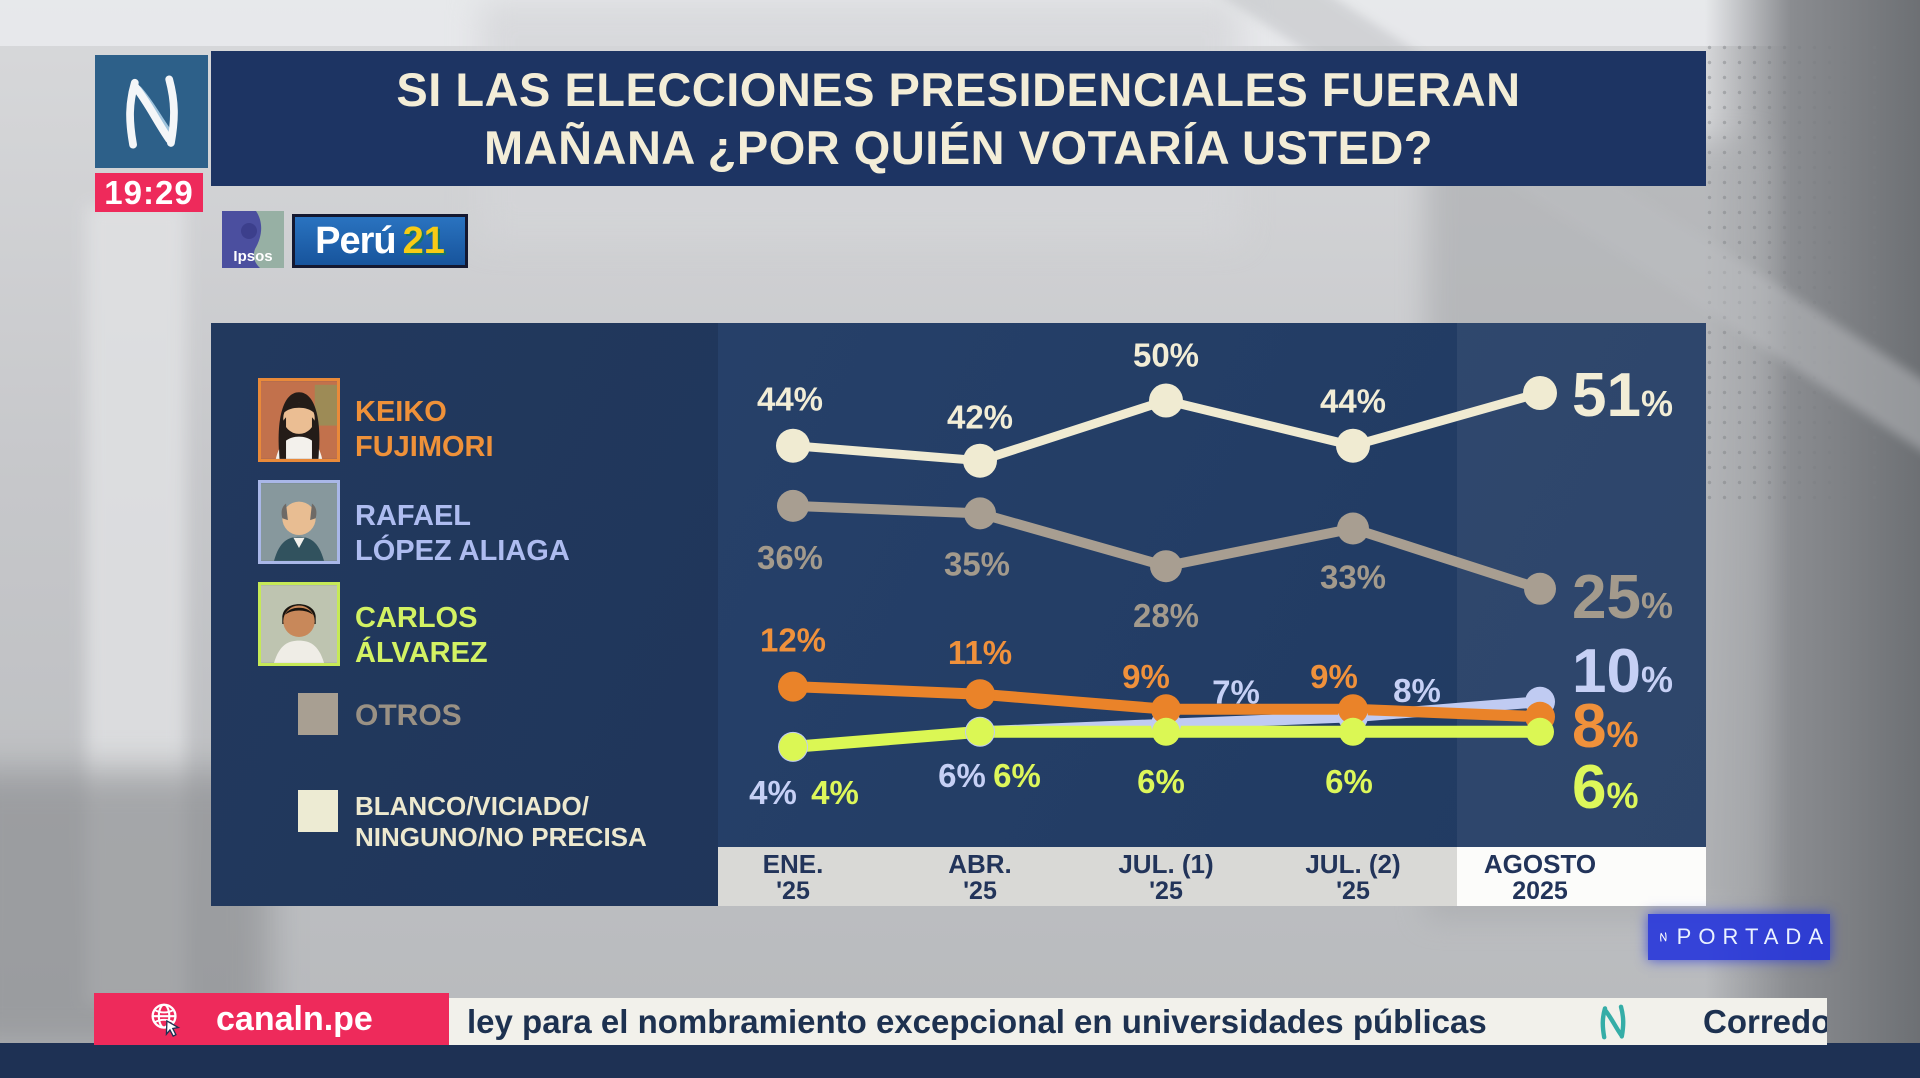 Image resolution: width=1920 pixels, height=1078 pixels. Describe the element at coordinates (980, 652) in the screenshot. I see `chart-label-keiko-2: 11%` at that location.